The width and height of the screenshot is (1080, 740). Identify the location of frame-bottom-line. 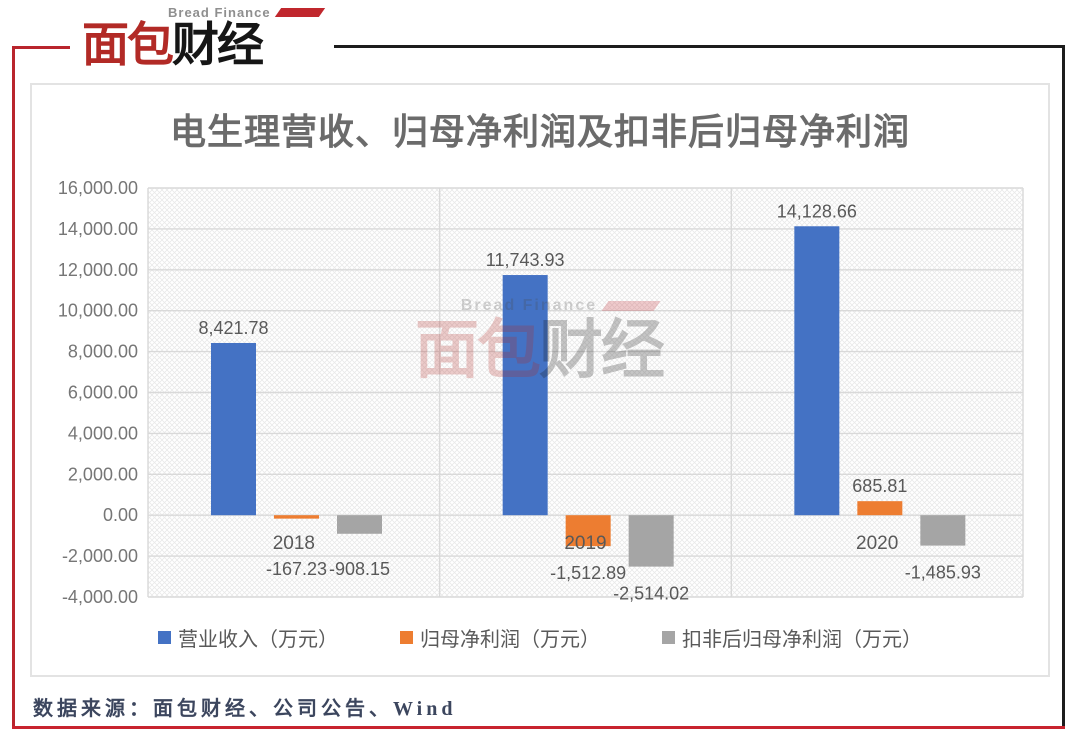
(538, 727).